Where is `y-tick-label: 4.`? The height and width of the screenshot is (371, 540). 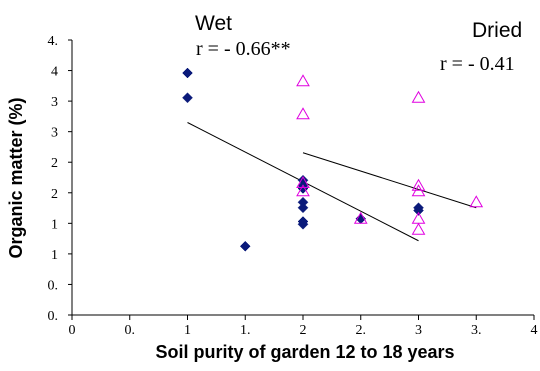 y-tick-label: 4. is located at coordinates (53, 41).